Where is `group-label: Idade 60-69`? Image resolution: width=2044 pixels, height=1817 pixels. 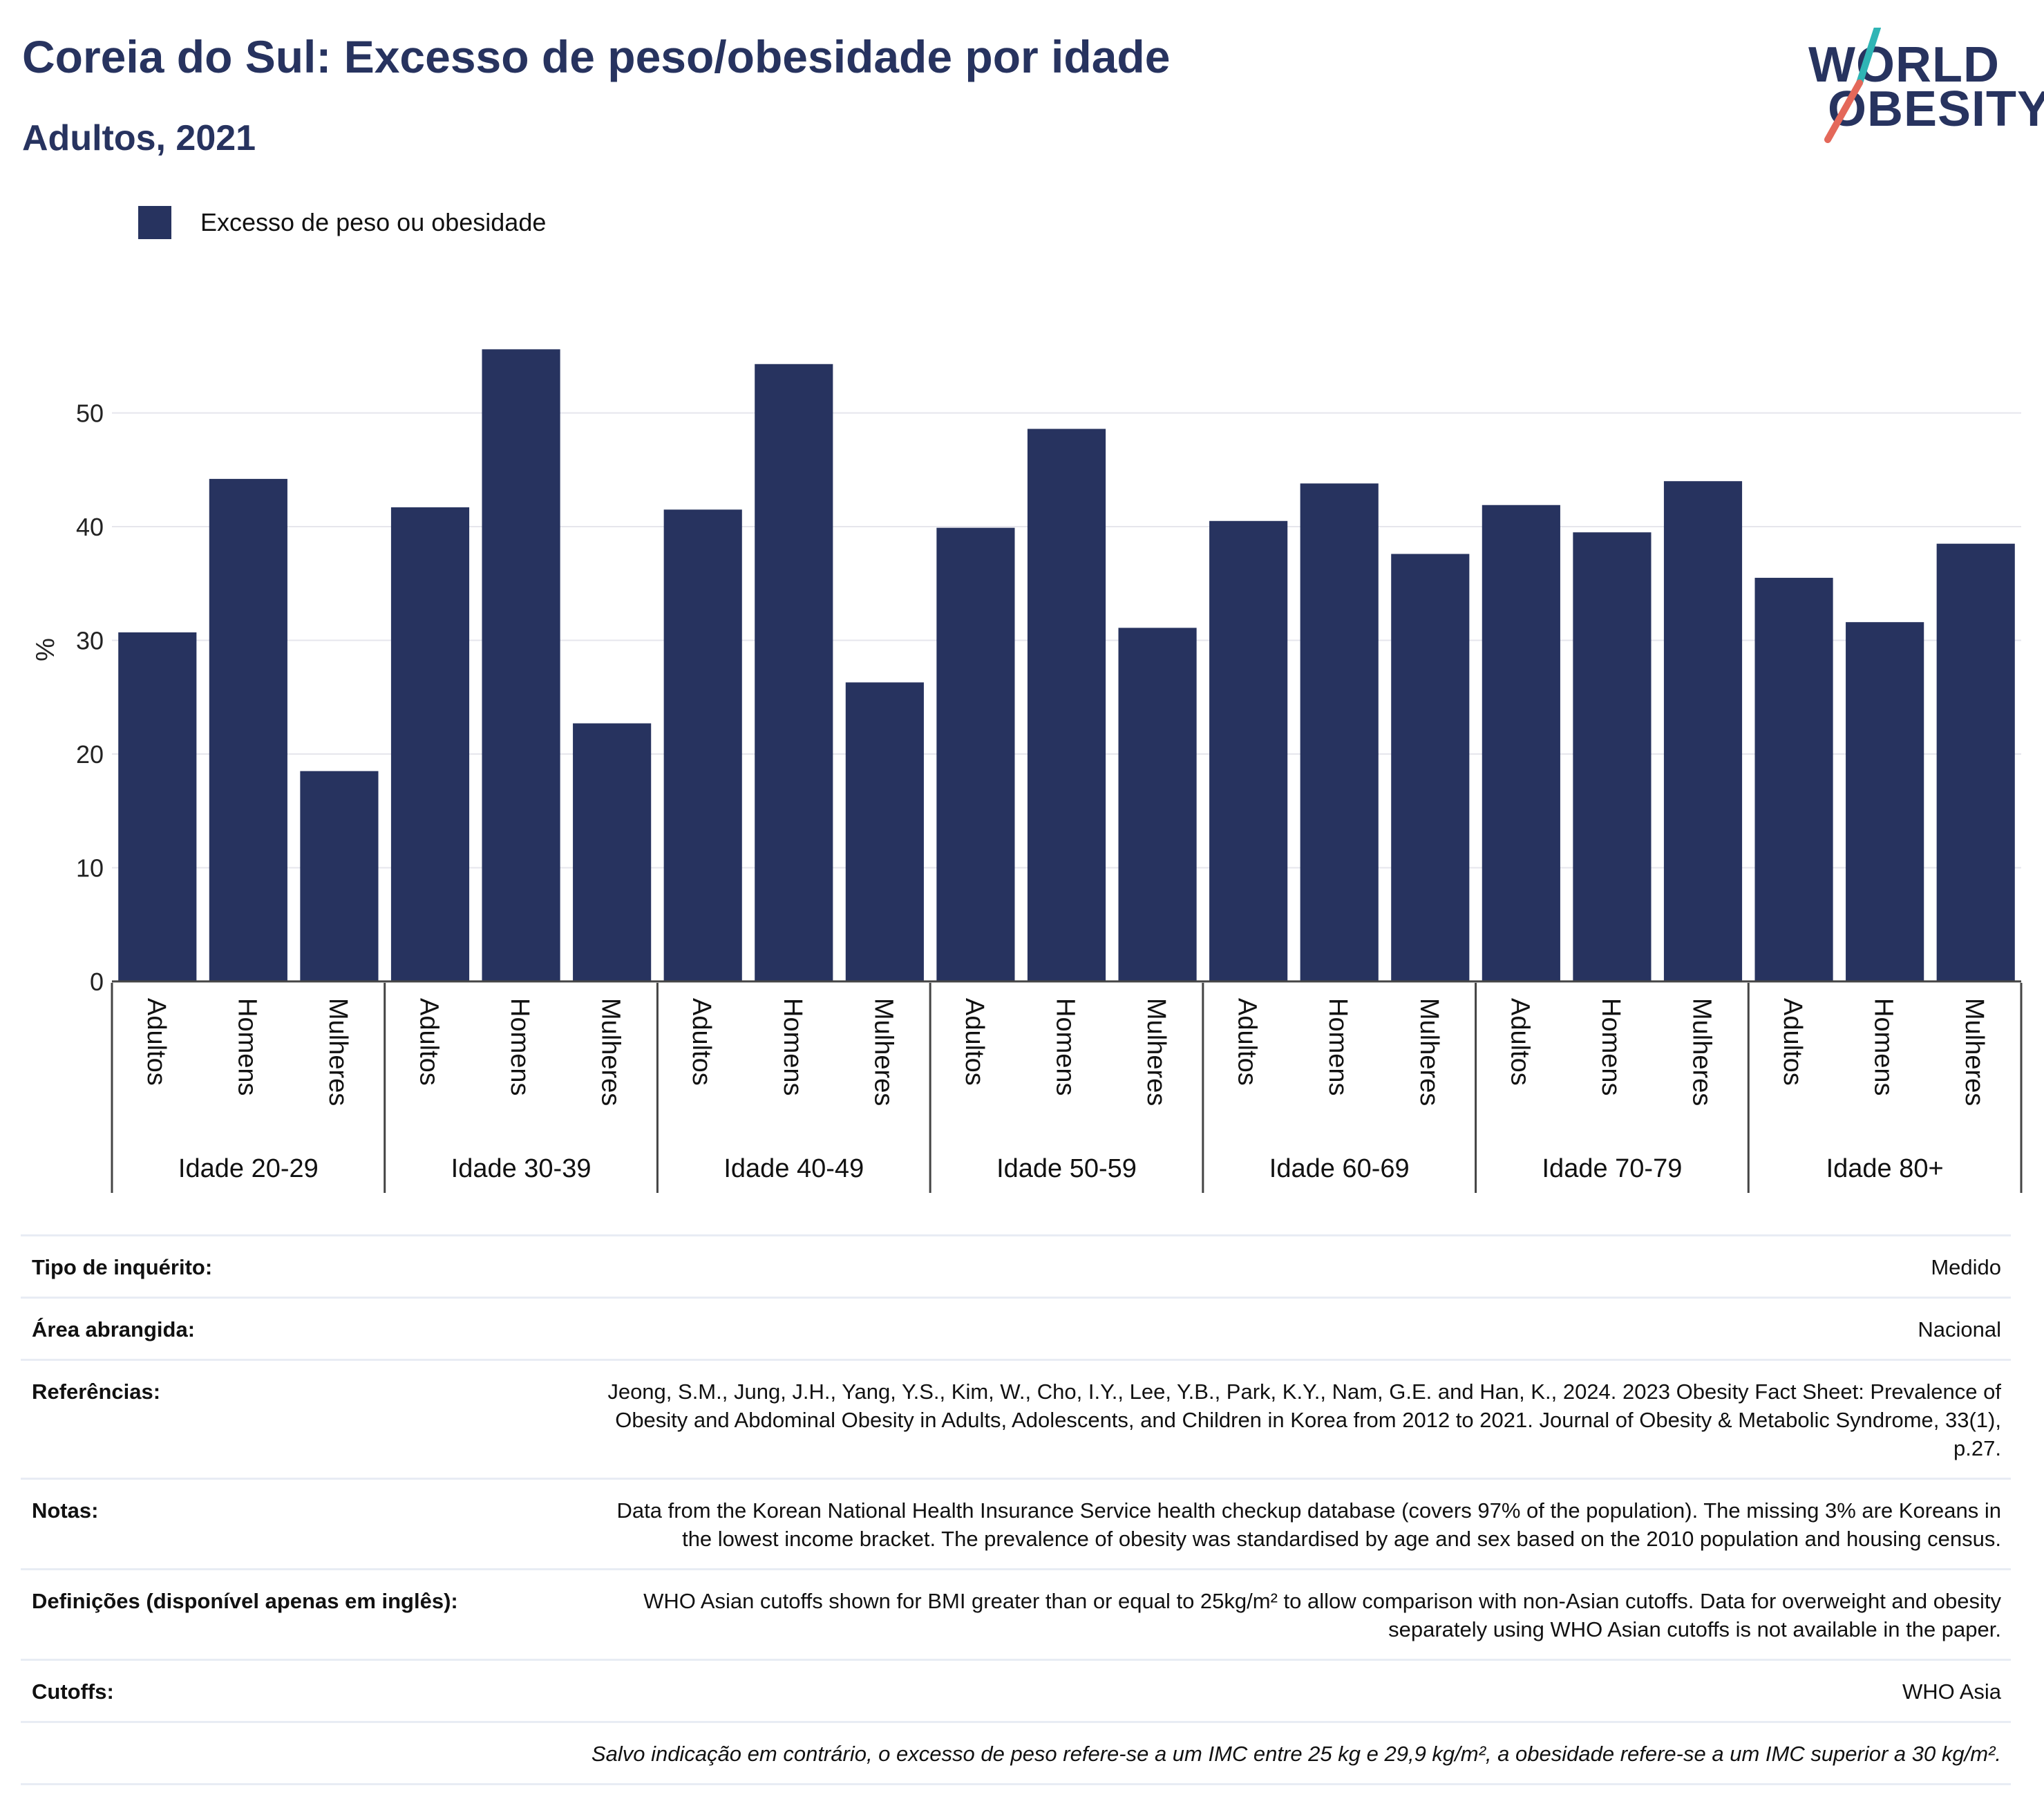 group-label: Idade 60-69 is located at coordinates (1339, 1168).